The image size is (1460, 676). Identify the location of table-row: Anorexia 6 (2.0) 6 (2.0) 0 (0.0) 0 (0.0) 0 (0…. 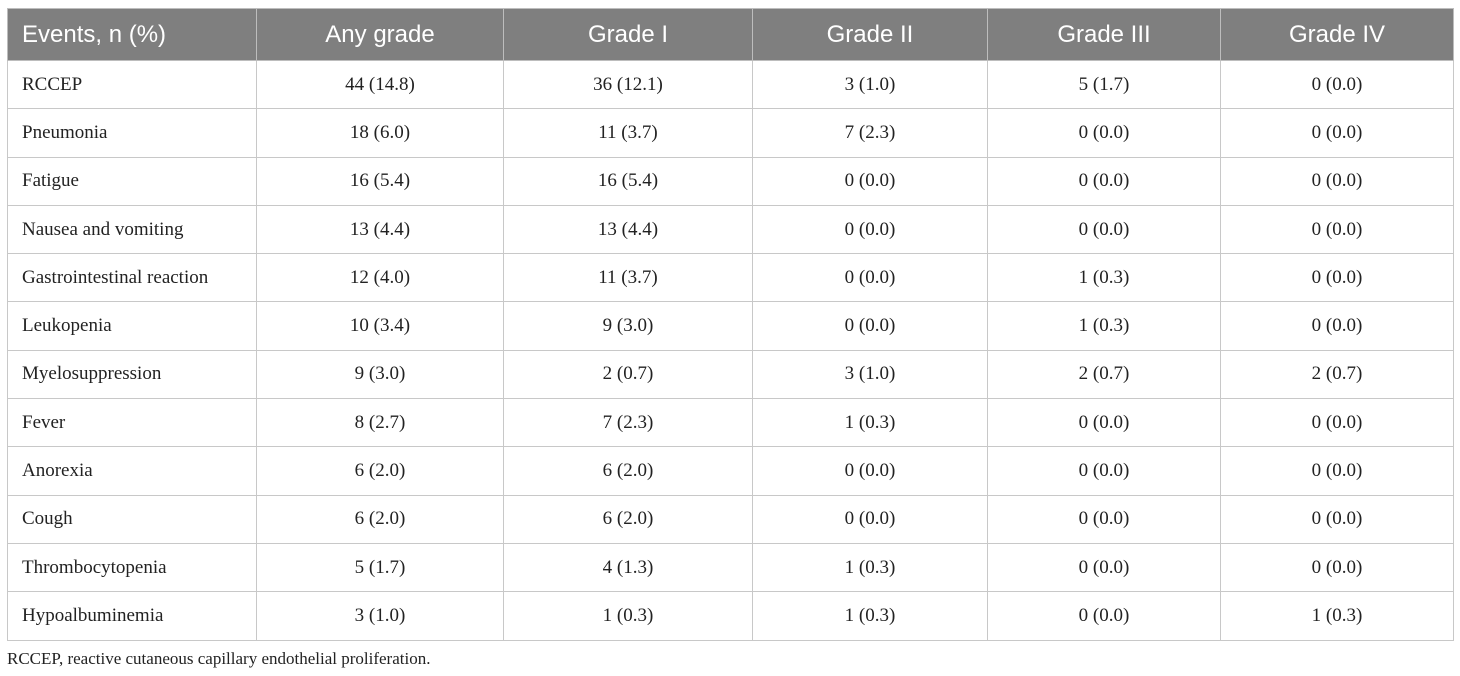
(730, 471).